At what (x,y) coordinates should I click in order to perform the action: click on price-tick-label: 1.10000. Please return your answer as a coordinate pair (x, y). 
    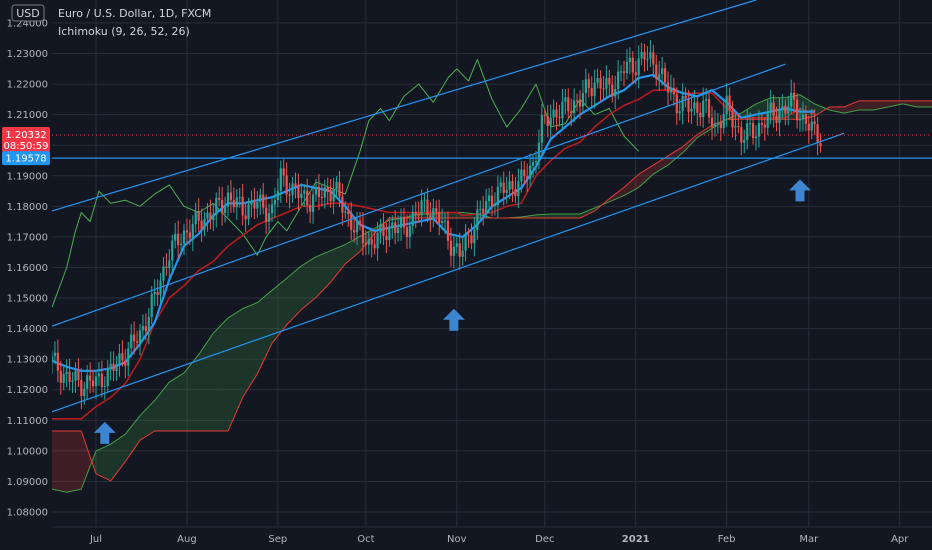
    Looking at the image, I should click on (27, 451).